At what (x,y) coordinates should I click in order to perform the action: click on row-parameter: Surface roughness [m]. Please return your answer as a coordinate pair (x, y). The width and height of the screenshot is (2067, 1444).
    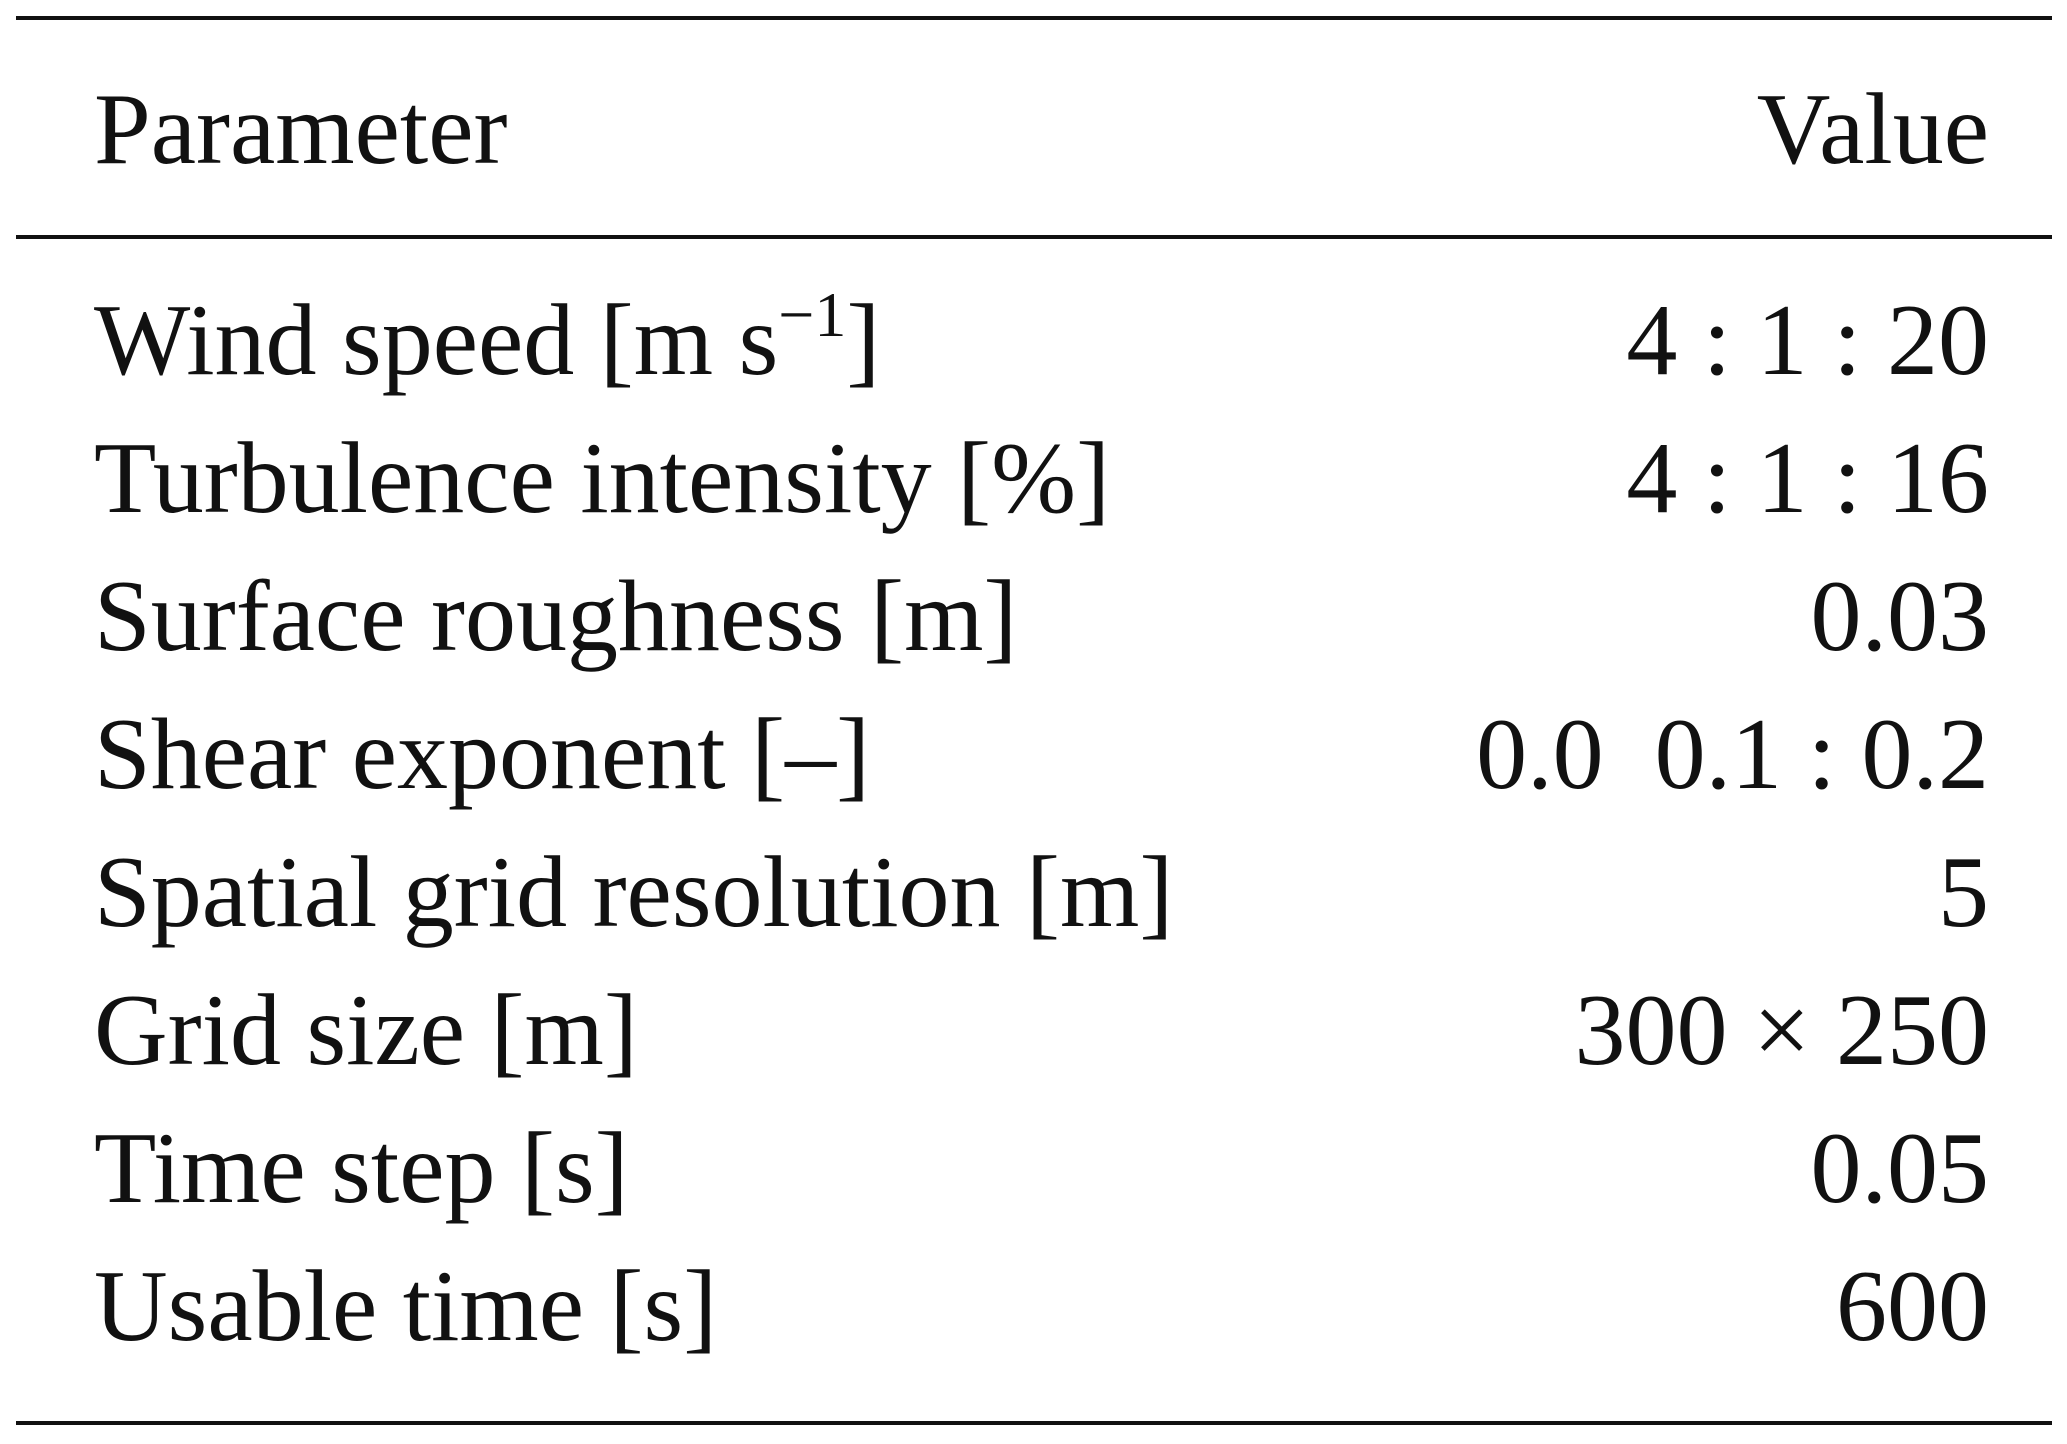
    Looking at the image, I should click on (556, 616).